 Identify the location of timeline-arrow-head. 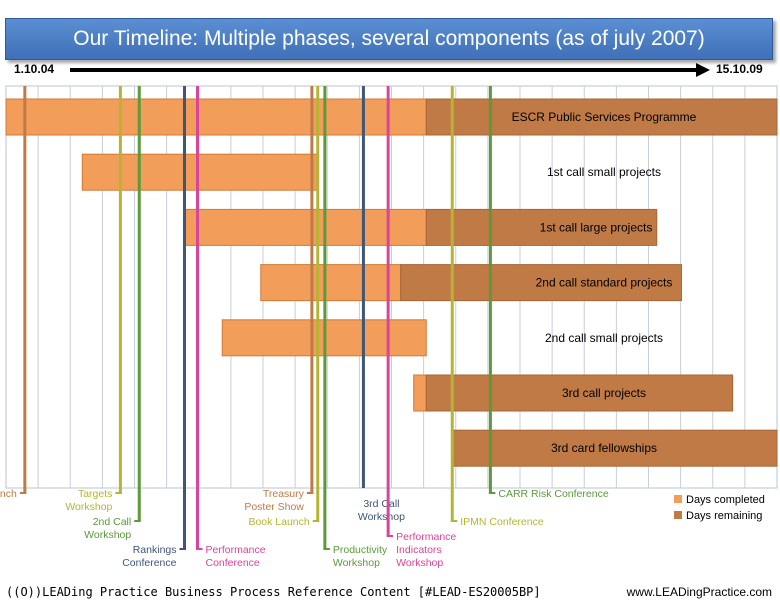
(703, 70).